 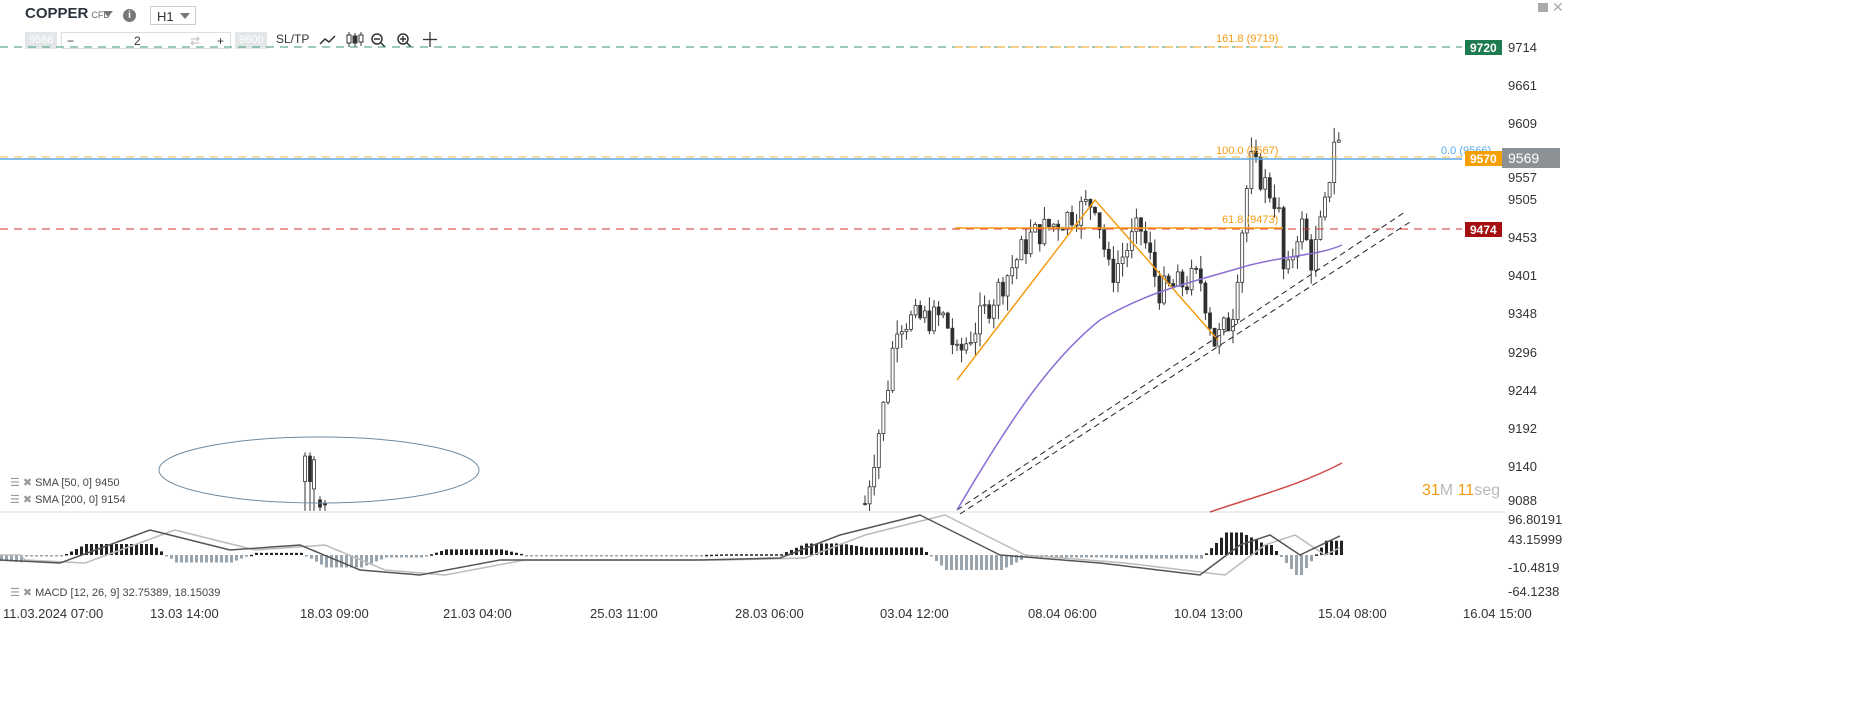 I want to click on sell-price-button: 9568, so click(x=41, y=40).